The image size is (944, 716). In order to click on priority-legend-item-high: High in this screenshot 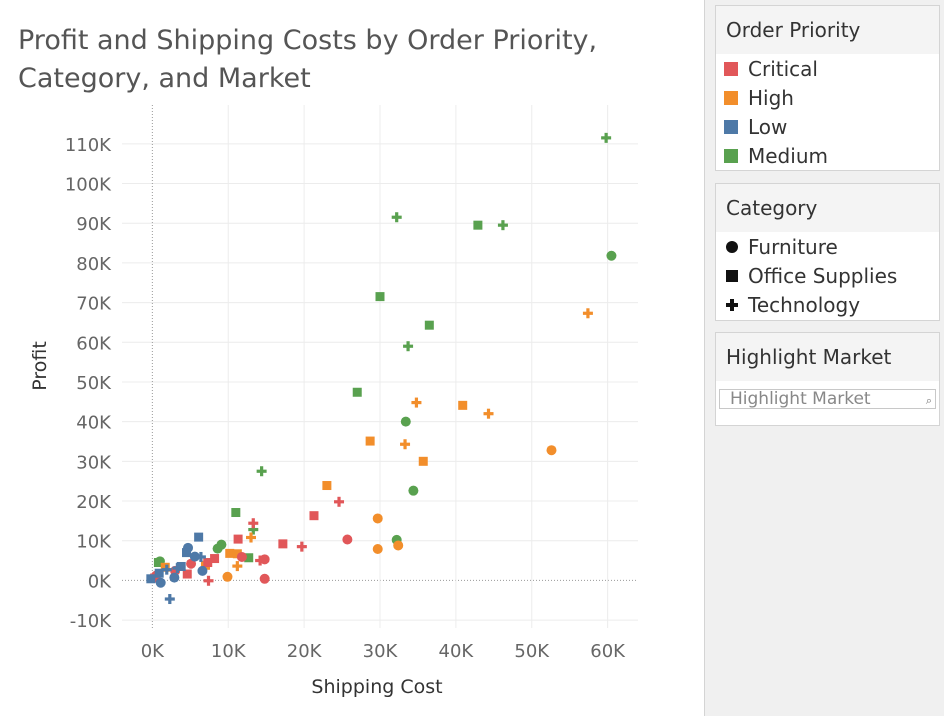, I will do `click(827, 97)`.